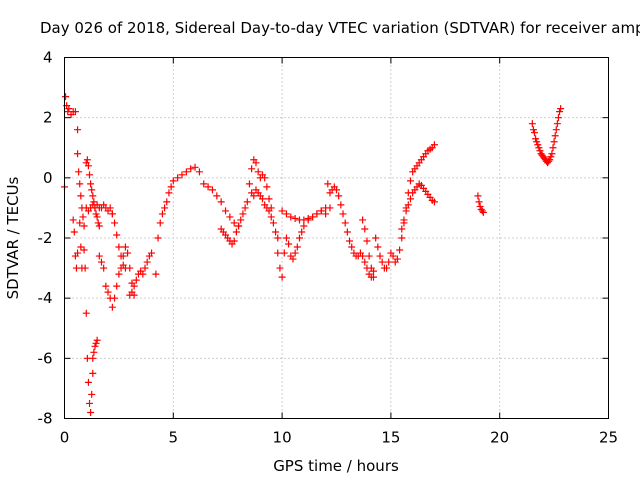  Describe the element at coordinates (174, 438) in the screenshot. I see `x-tick-label: 5` at that location.